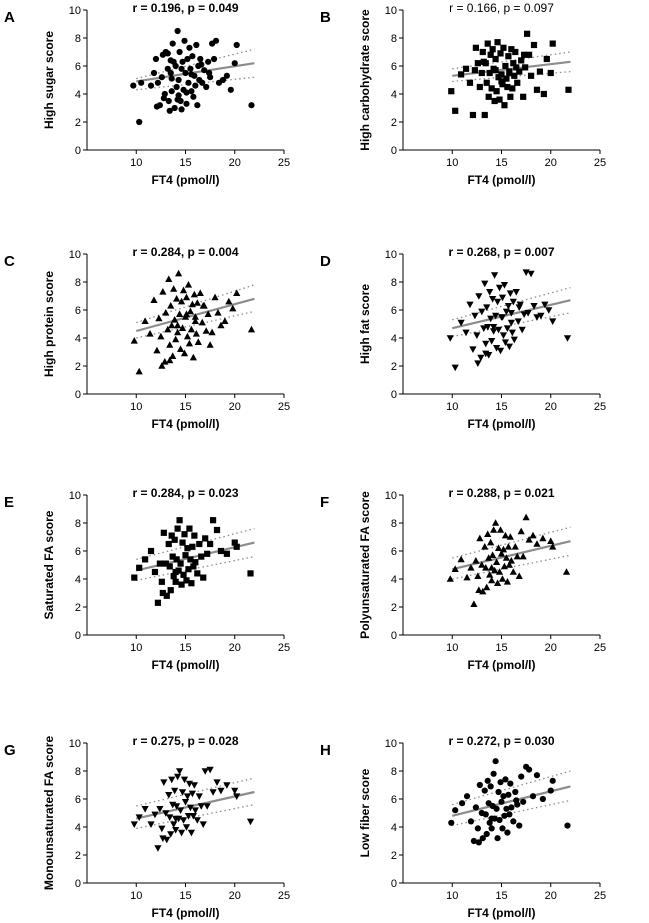 This screenshot has width=649, height=923. Describe the element at coordinates (185, 163) in the screenshot. I see `x-tick-label: 15` at that location.